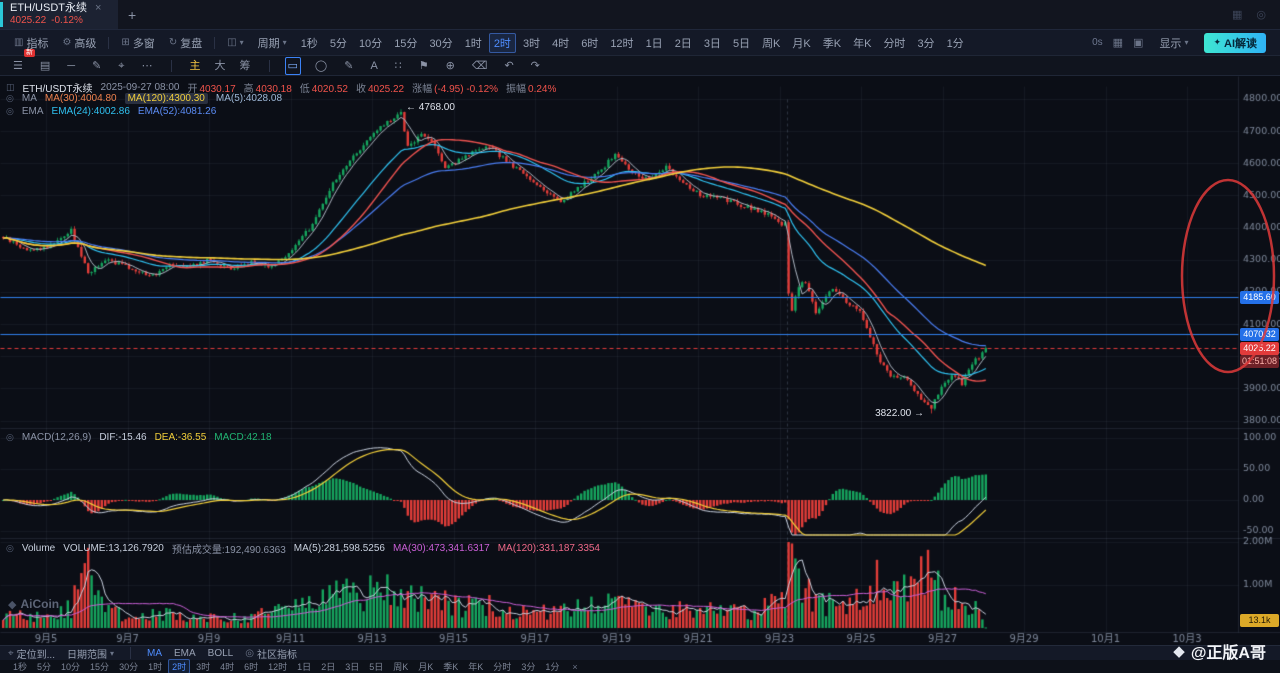 The image size is (1280, 673). Describe the element at coordinates (109, 42) in the screenshot. I see `divider` at that location.